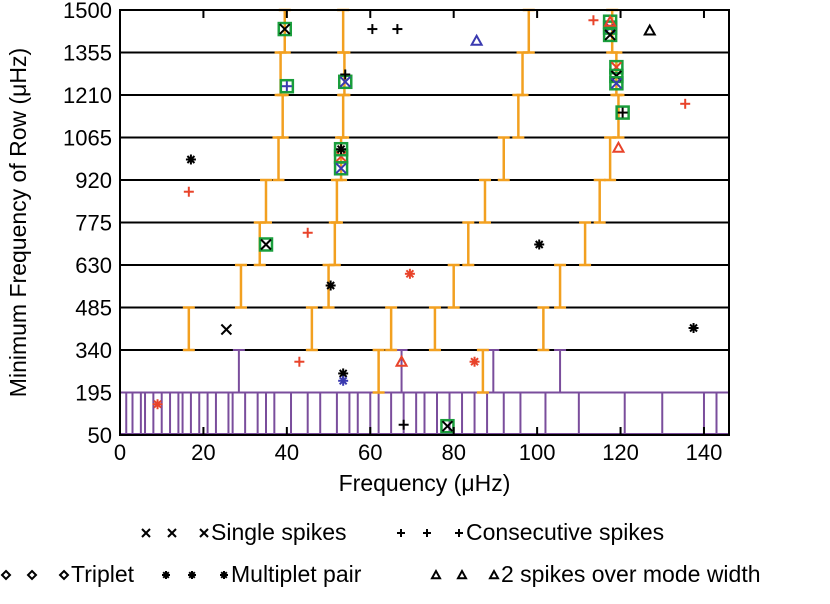 The height and width of the screenshot is (604, 830). Describe the element at coordinates (93, 393) in the screenshot. I see `y-tick-label: 195` at that location.